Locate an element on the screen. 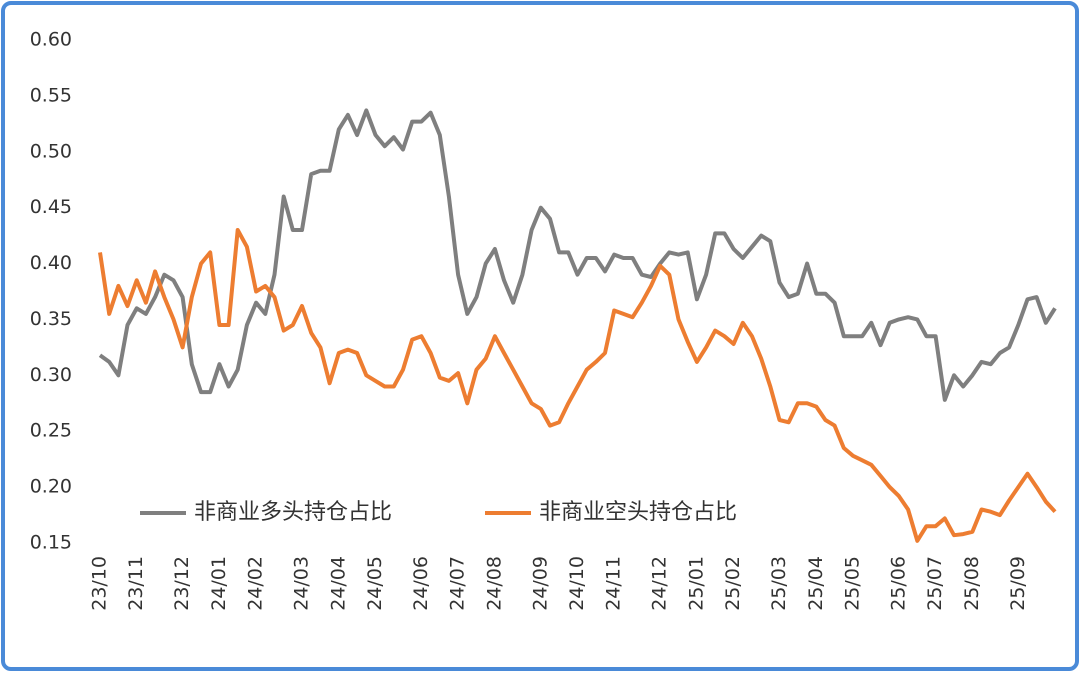 Image resolution: width=1080 pixels, height=676 pixels. x-tick-label: 24/12 is located at coordinates (660, 583).